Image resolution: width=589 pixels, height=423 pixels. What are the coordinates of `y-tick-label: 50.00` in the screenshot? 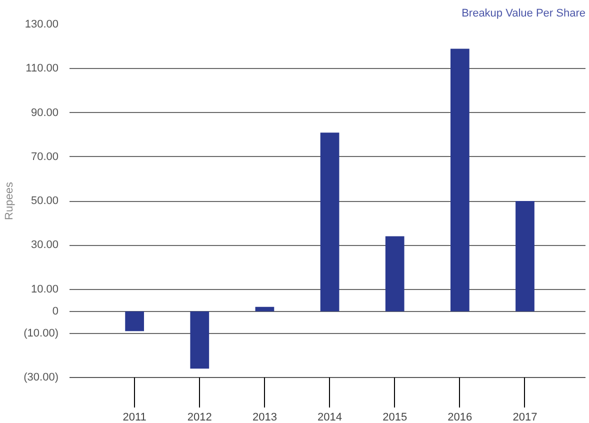 It's located at (44, 201).